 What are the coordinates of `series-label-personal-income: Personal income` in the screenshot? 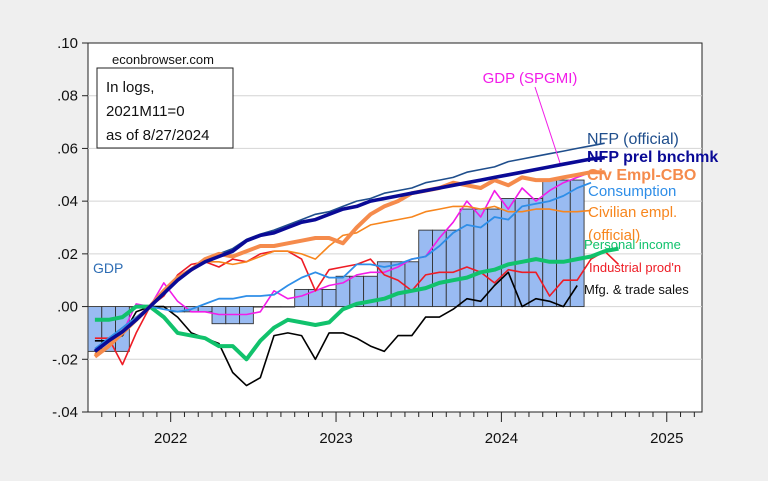 It's located at (632, 244).